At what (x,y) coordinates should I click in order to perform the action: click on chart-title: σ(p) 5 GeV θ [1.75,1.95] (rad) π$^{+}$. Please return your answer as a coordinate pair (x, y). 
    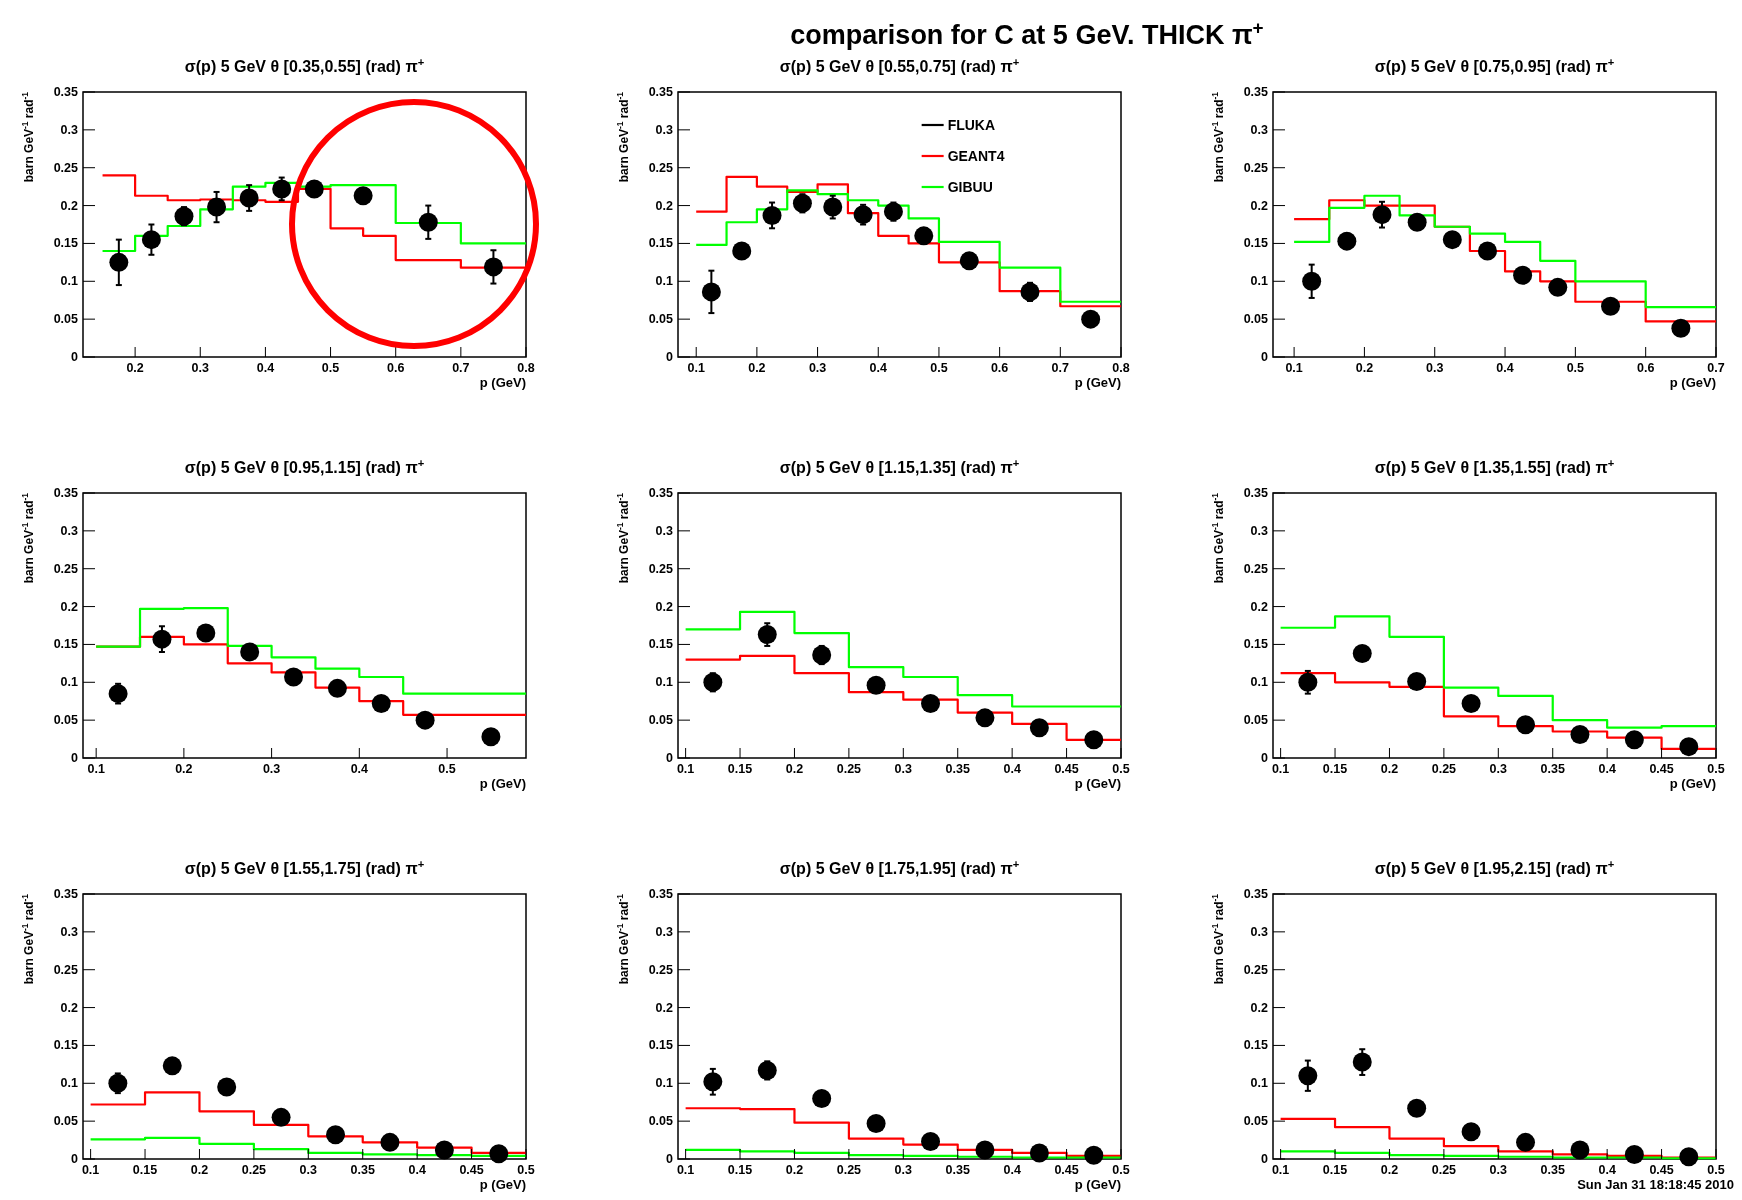
    Looking at the image, I should click on (899, 867).